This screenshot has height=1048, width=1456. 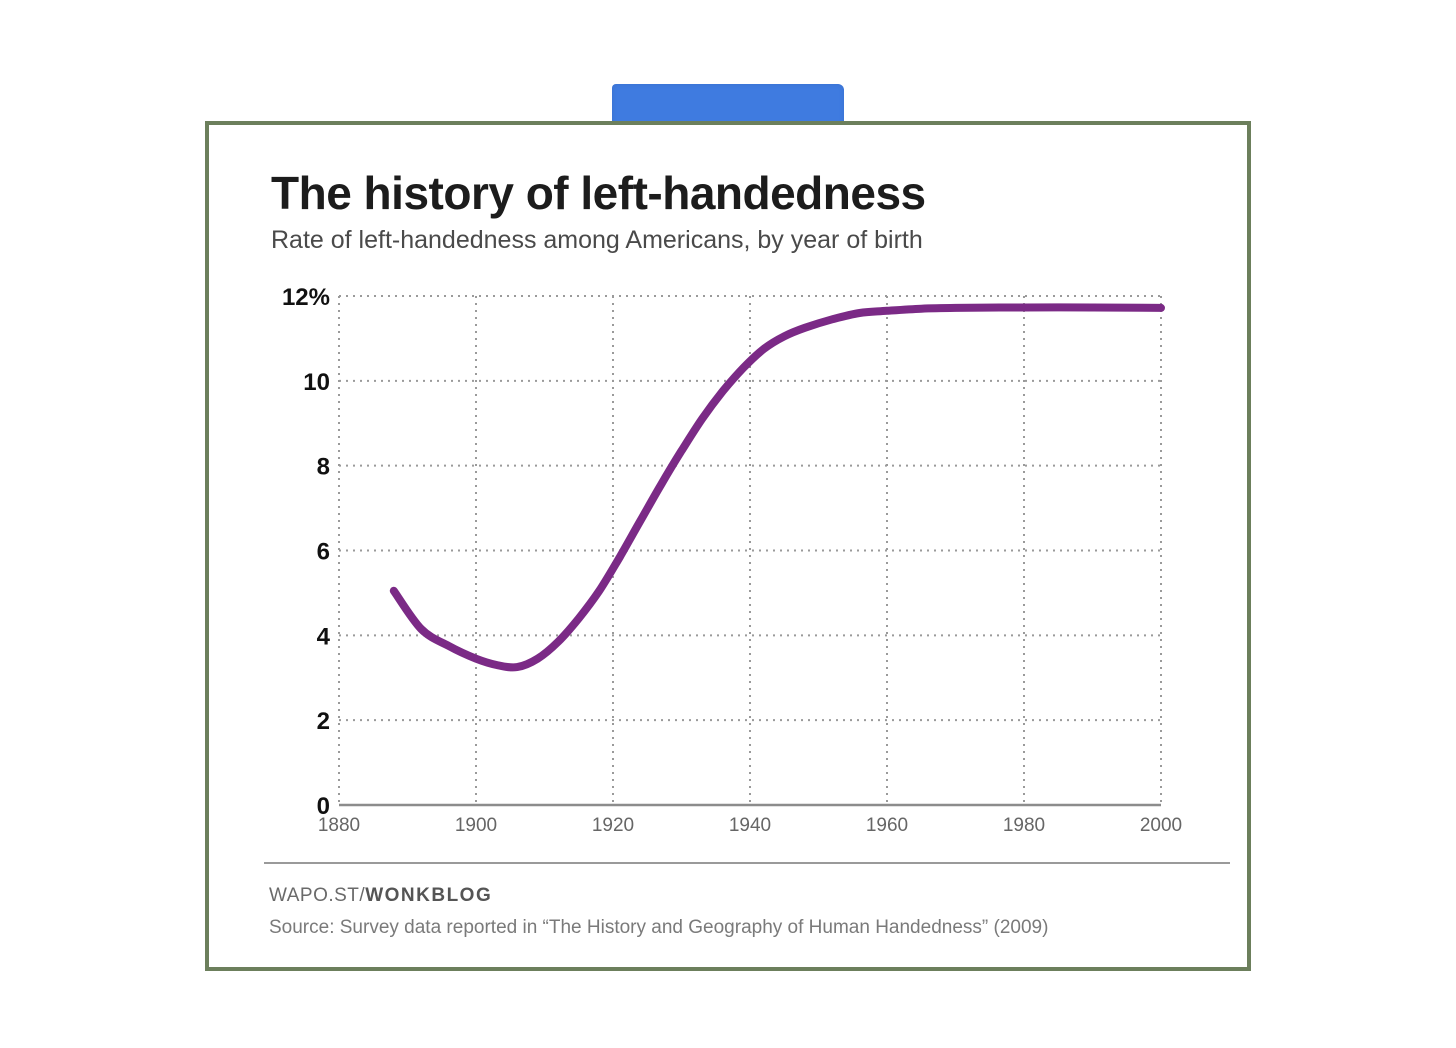 I want to click on y-tick-label: 10, so click(x=316, y=382).